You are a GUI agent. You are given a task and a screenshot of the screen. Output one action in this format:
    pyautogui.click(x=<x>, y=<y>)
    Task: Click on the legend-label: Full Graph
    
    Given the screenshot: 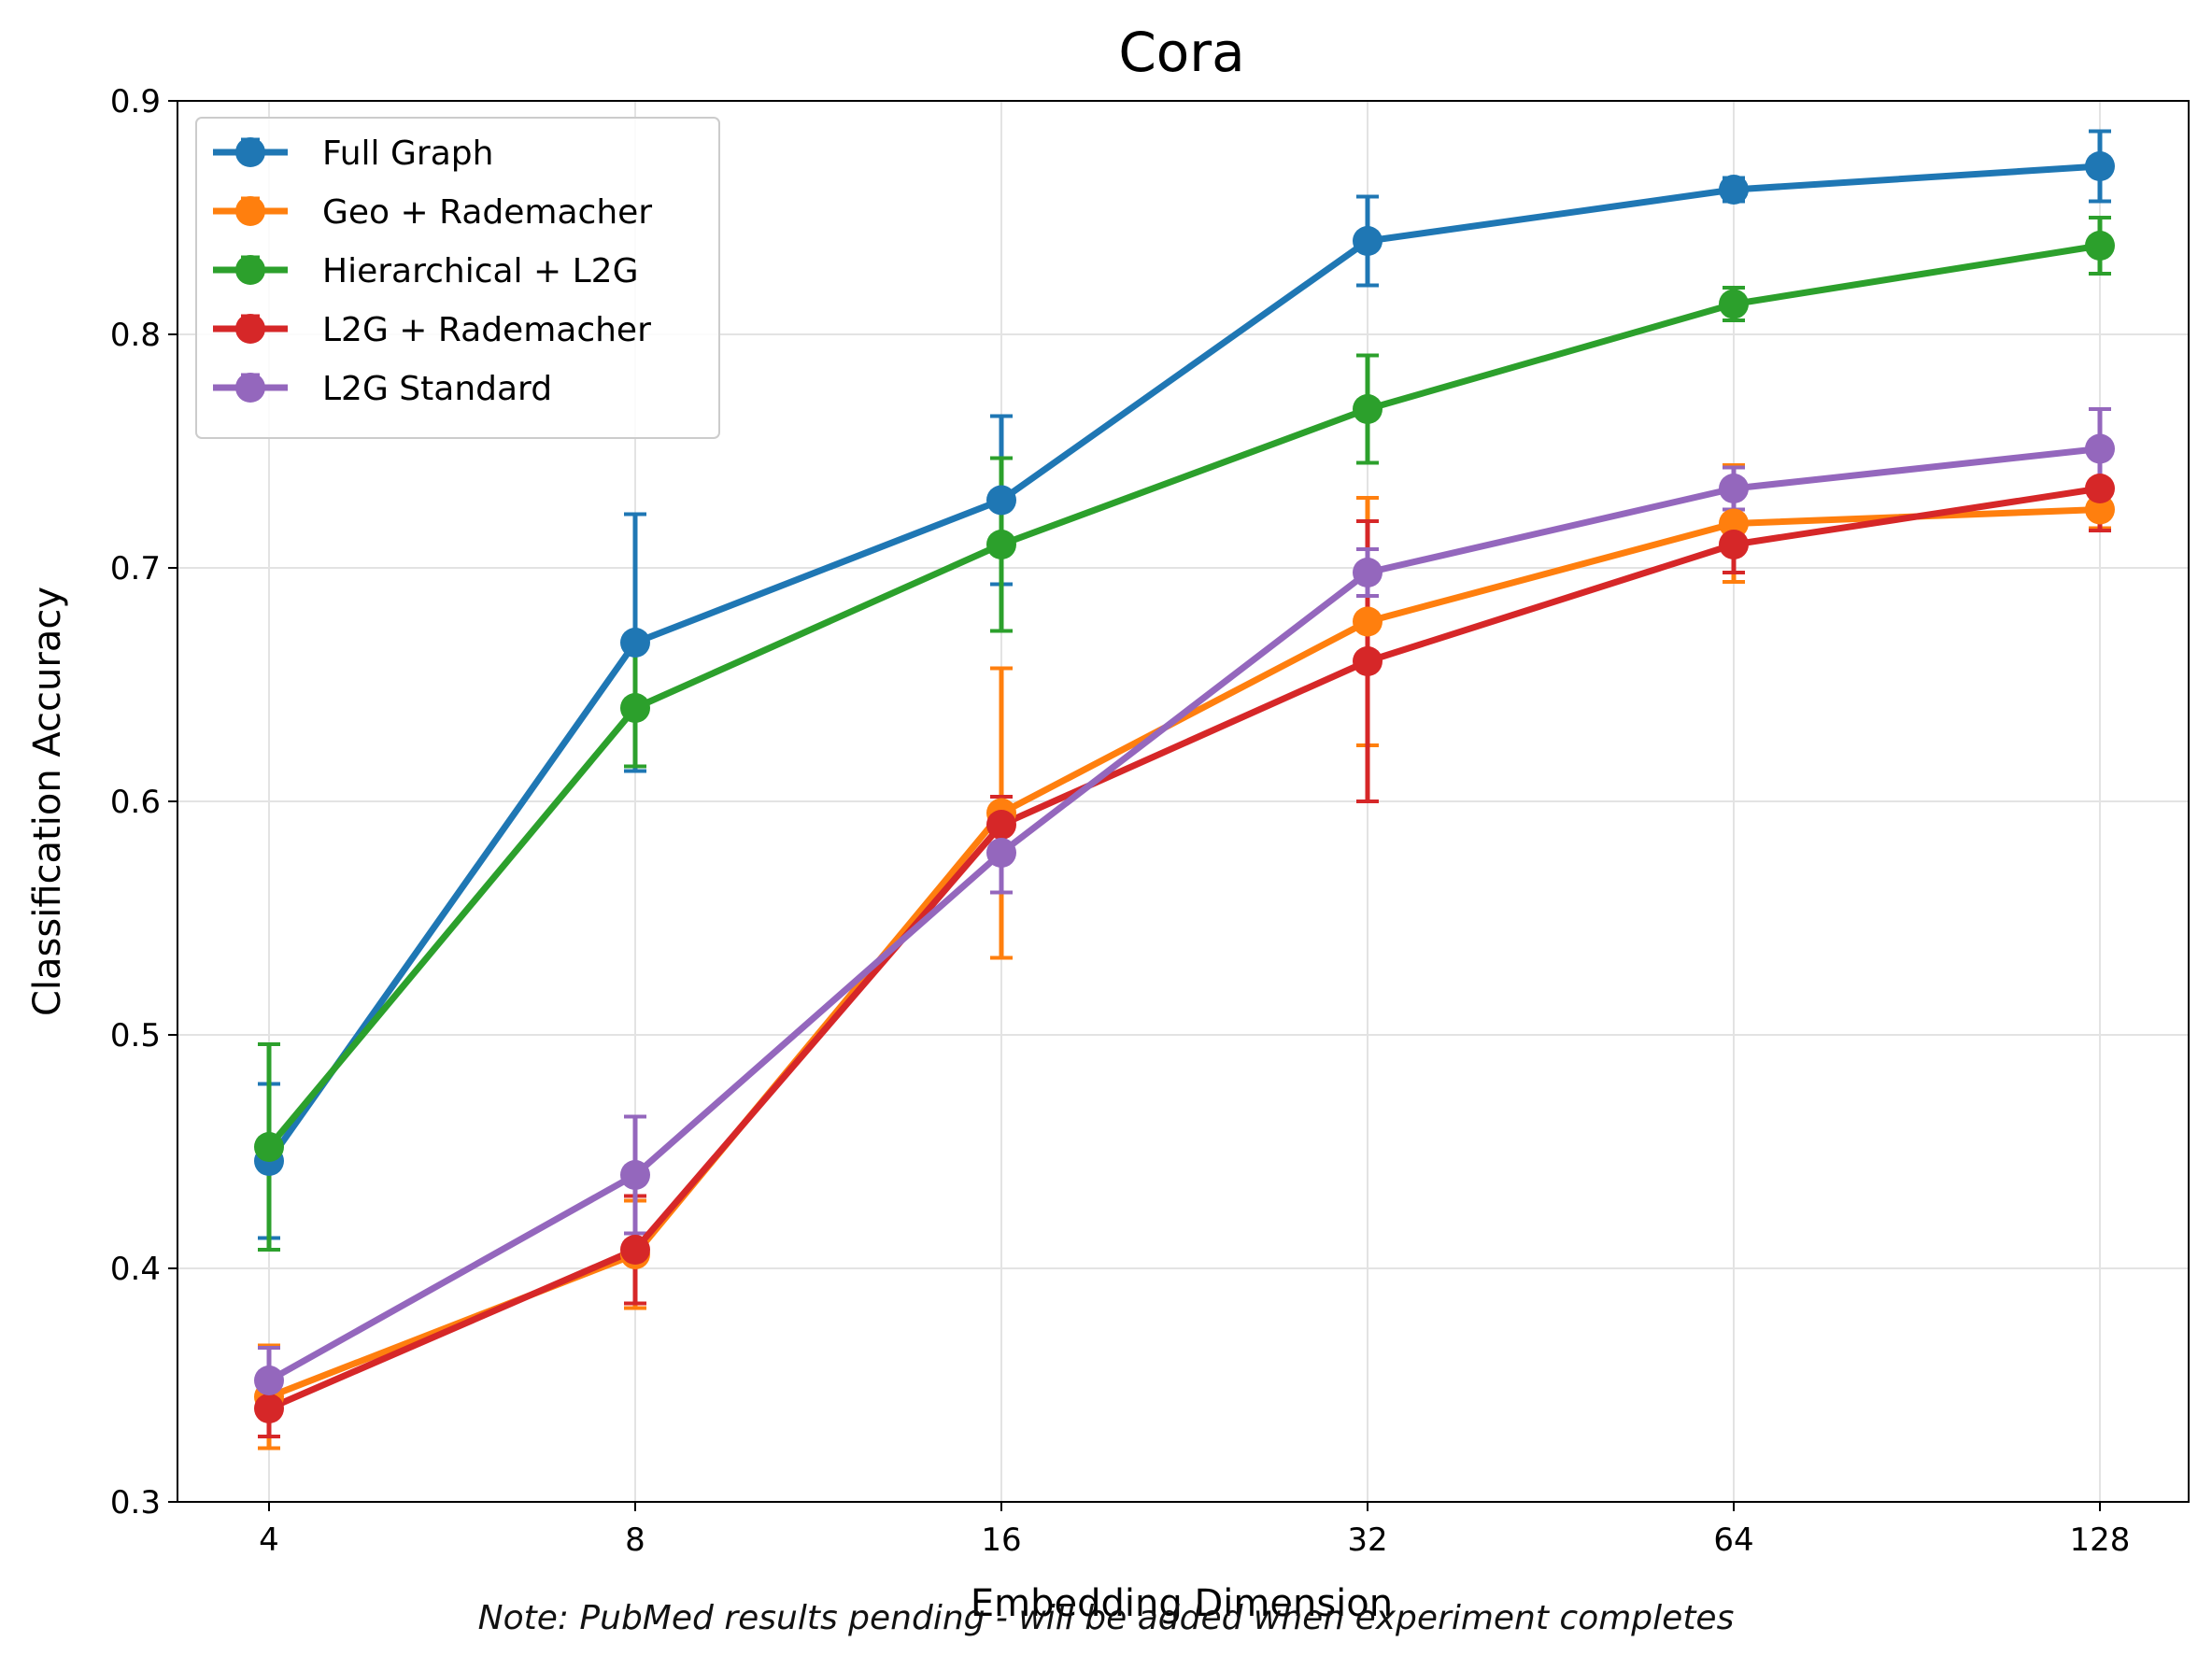 What is the action you would take?
    pyautogui.click(x=407, y=154)
    